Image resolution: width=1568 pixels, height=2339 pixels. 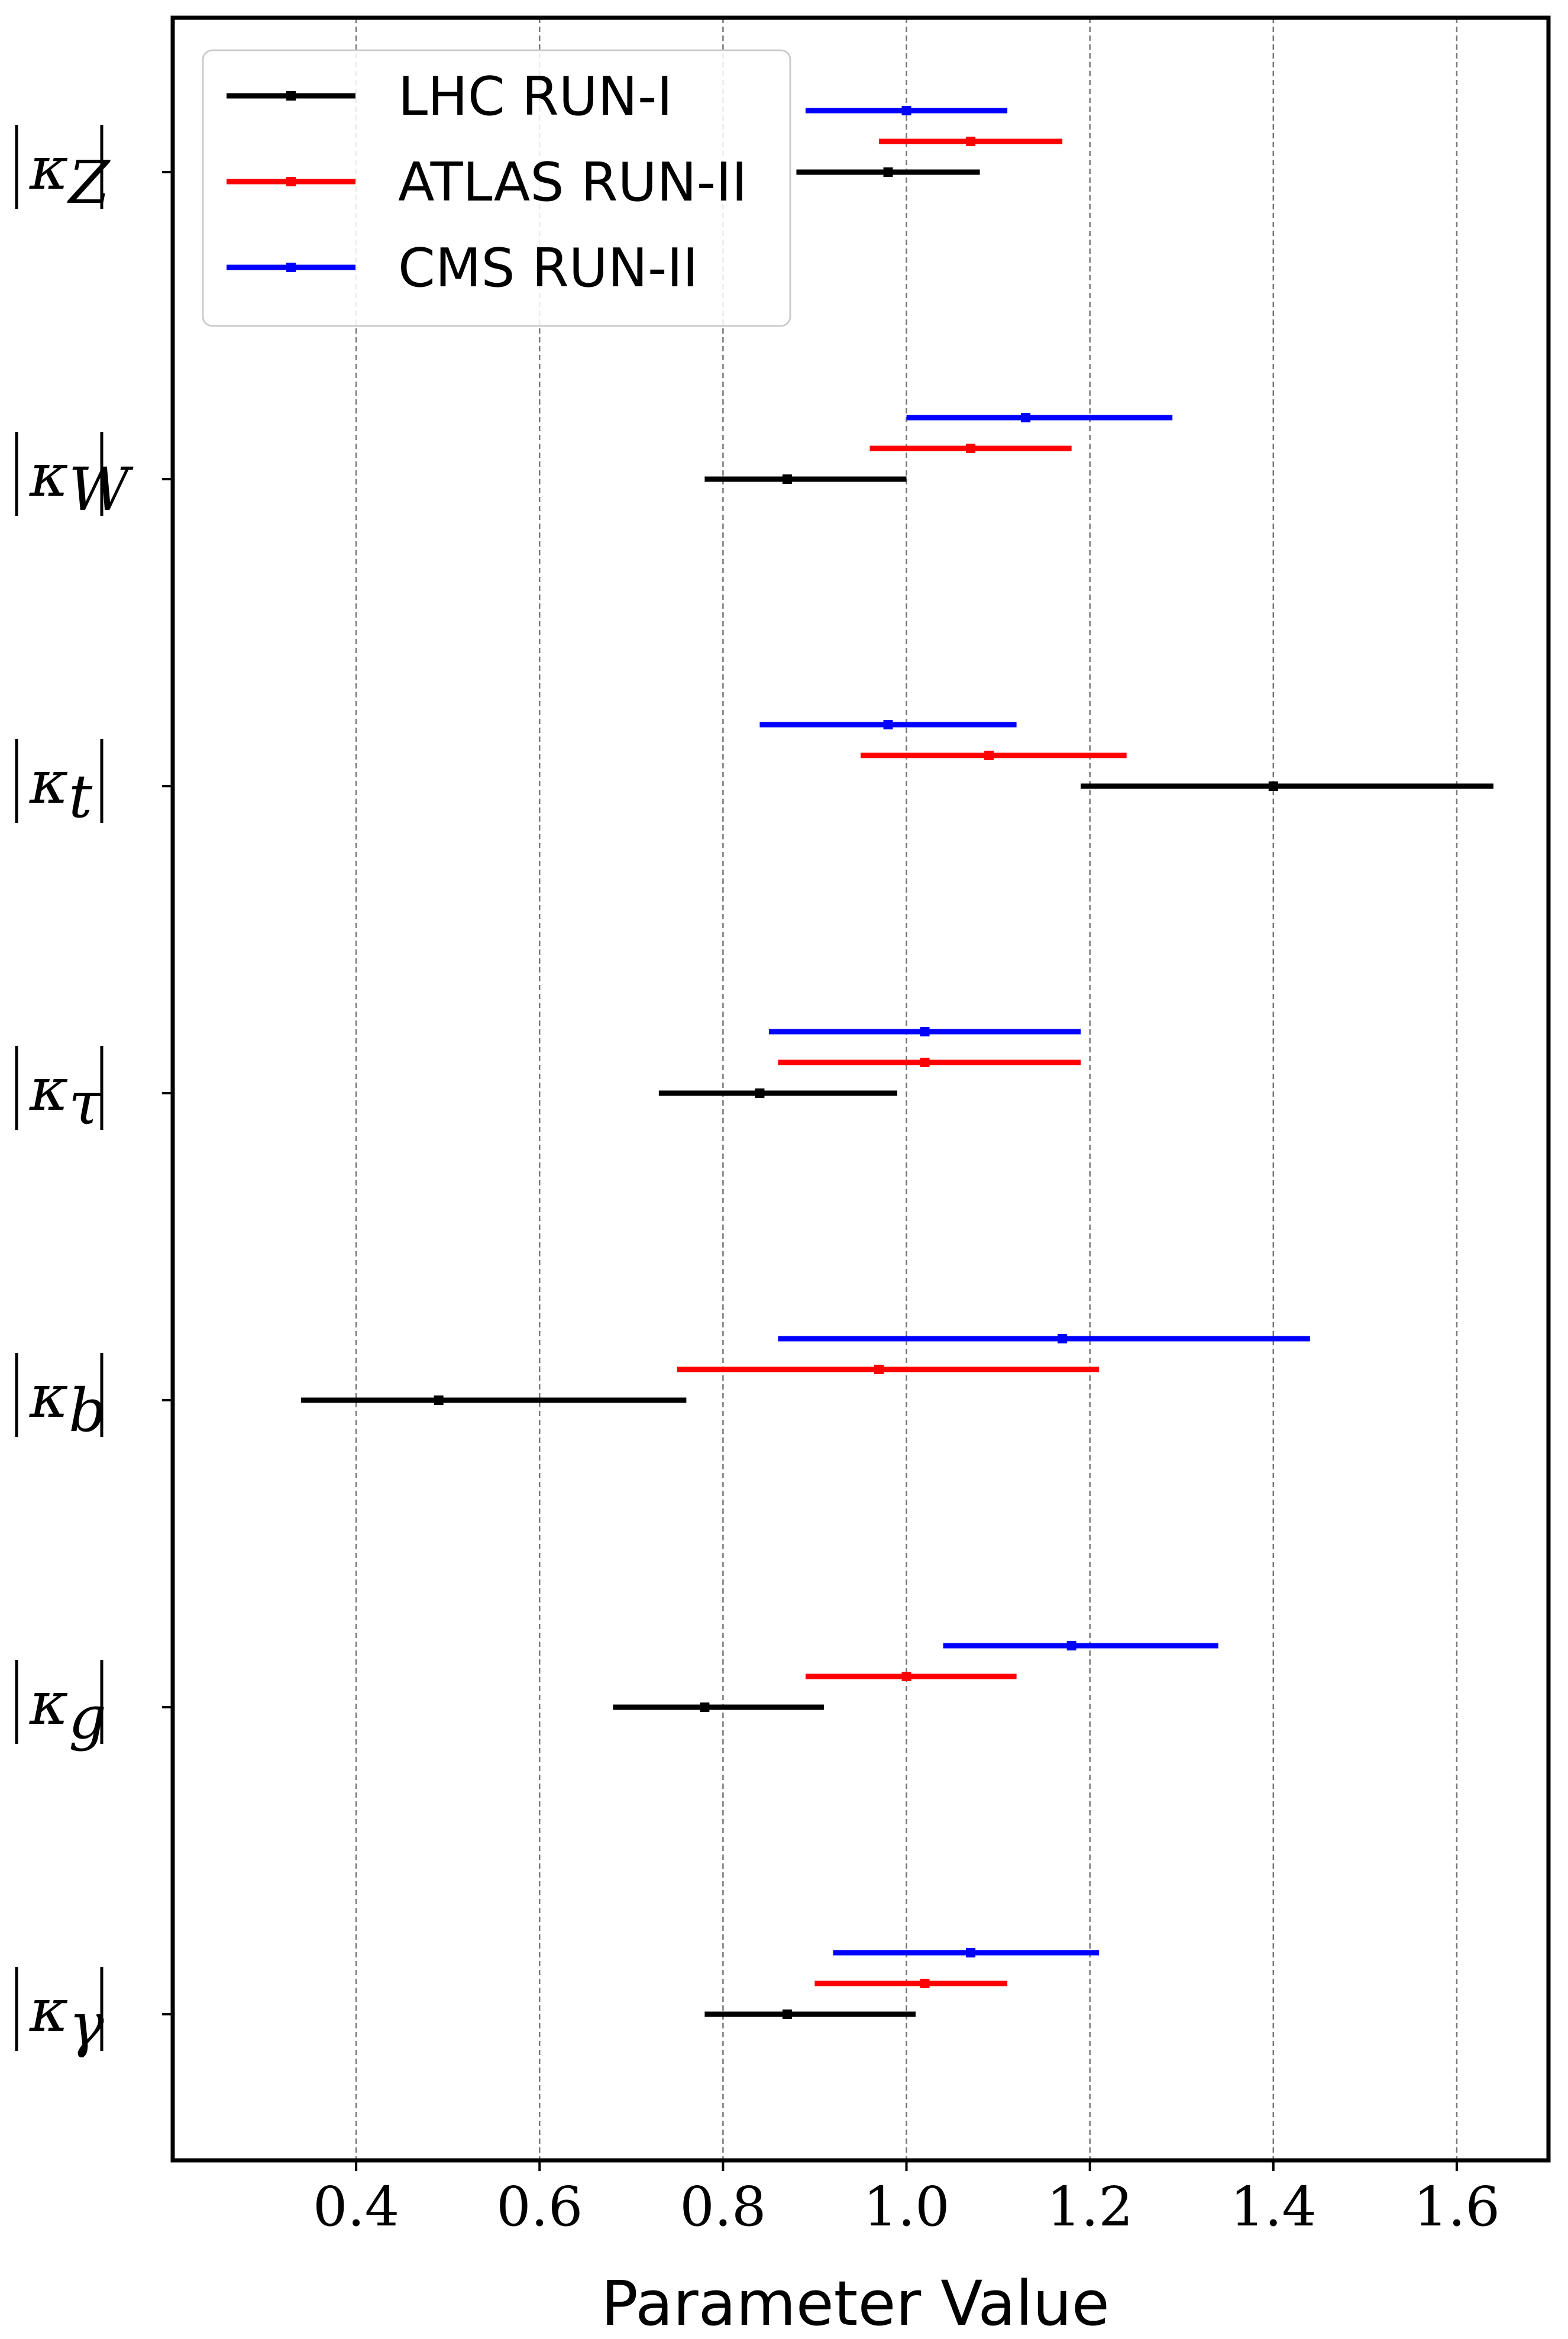 What do you see at coordinates (906, 2207) in the screenshot?
I see `x-tick-label: 1.0` at bounding box center [906, 2207].